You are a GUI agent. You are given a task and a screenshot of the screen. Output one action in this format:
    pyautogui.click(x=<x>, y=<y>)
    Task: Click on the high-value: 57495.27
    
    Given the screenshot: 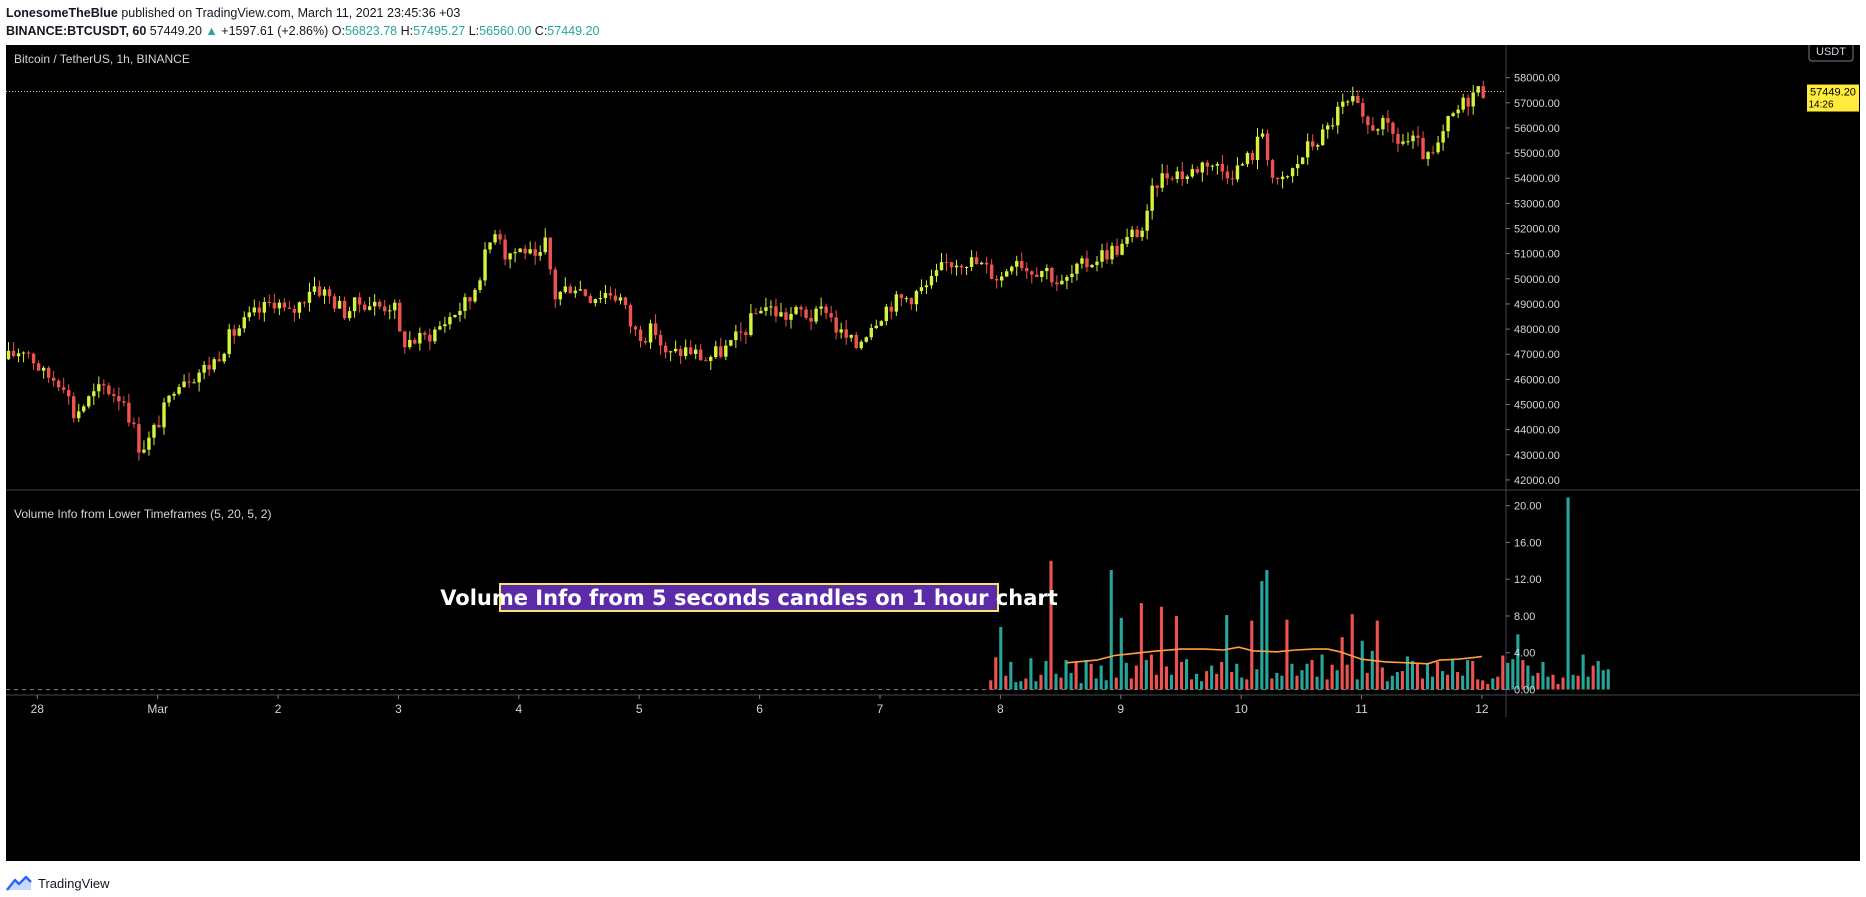 What is the action you would take?
    pyautogui.click(x=439, y=31)
    